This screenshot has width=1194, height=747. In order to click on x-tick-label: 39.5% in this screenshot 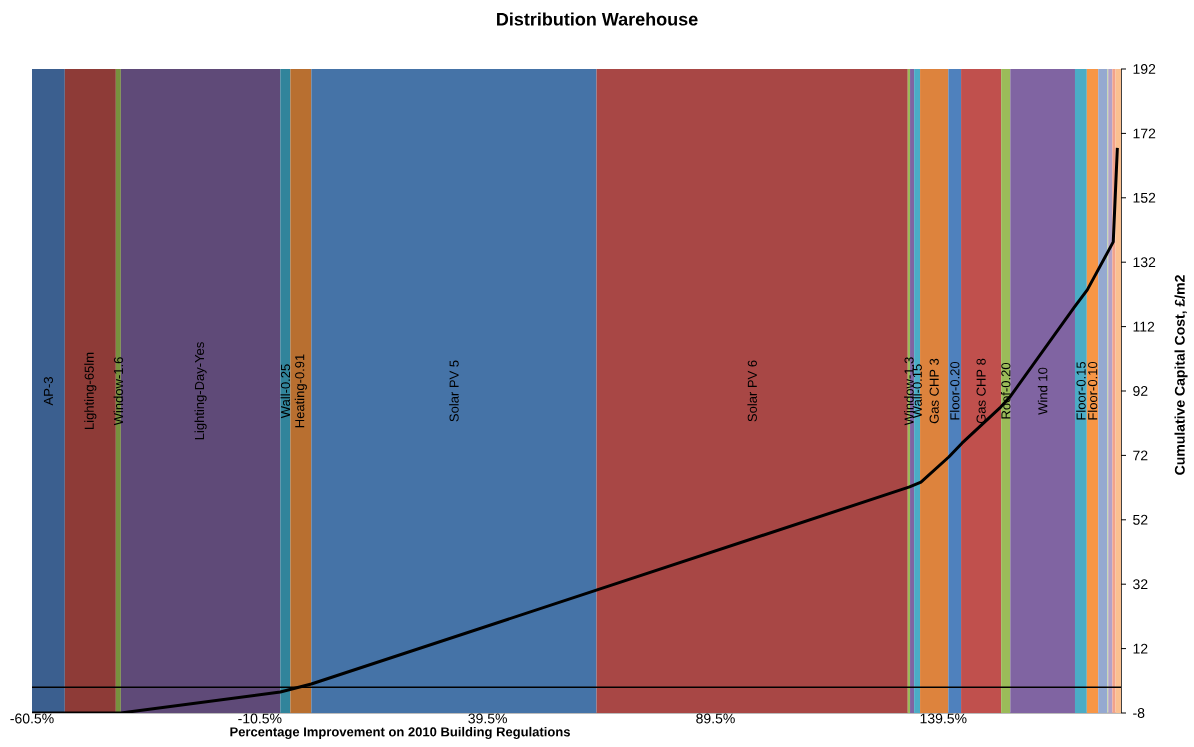, I will do `click(487, 718)`.